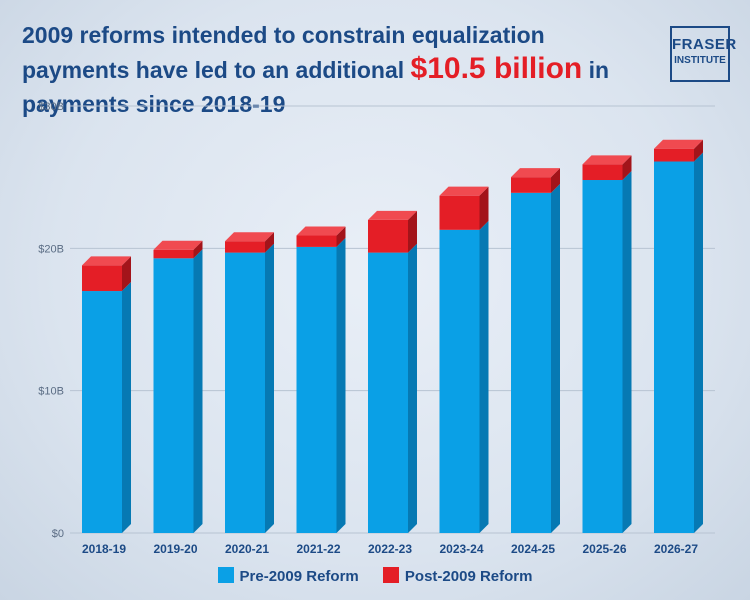  I want to click on x-tick-label: 2024-25, so click(533, 549).